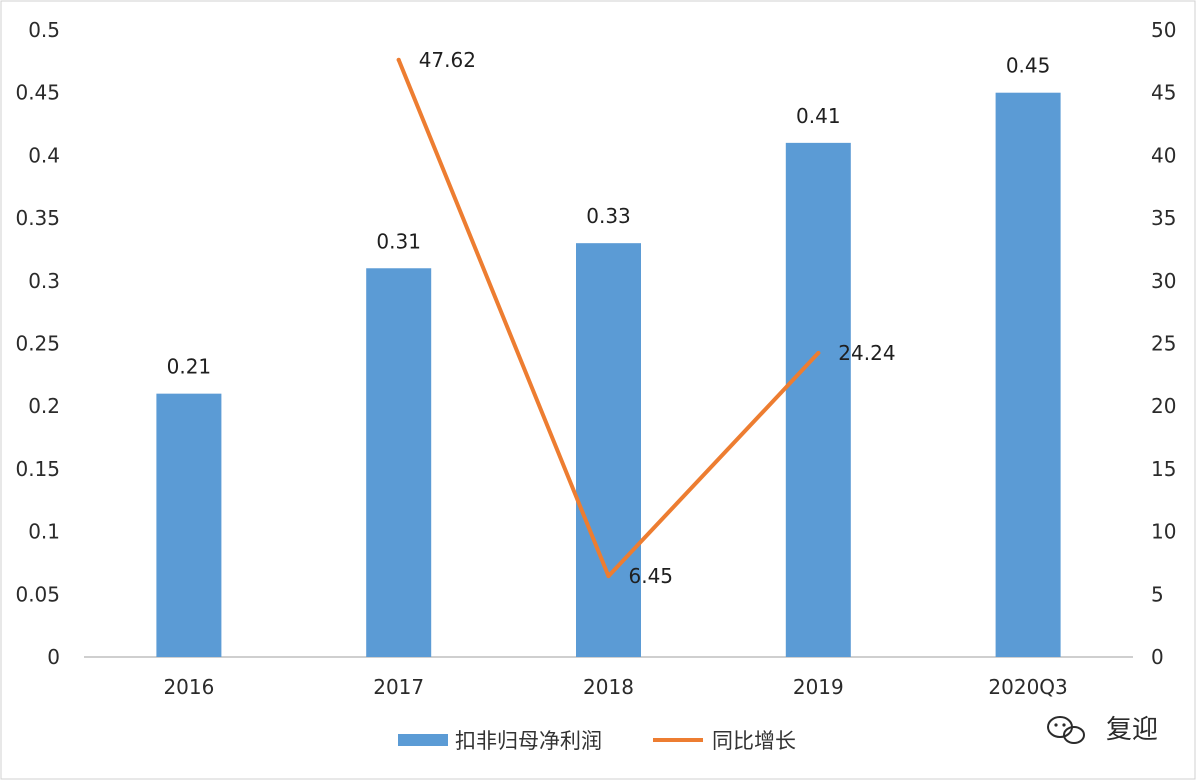  I want to click on legend-label-profit: 扣非归母净利润, so click(528, 741).